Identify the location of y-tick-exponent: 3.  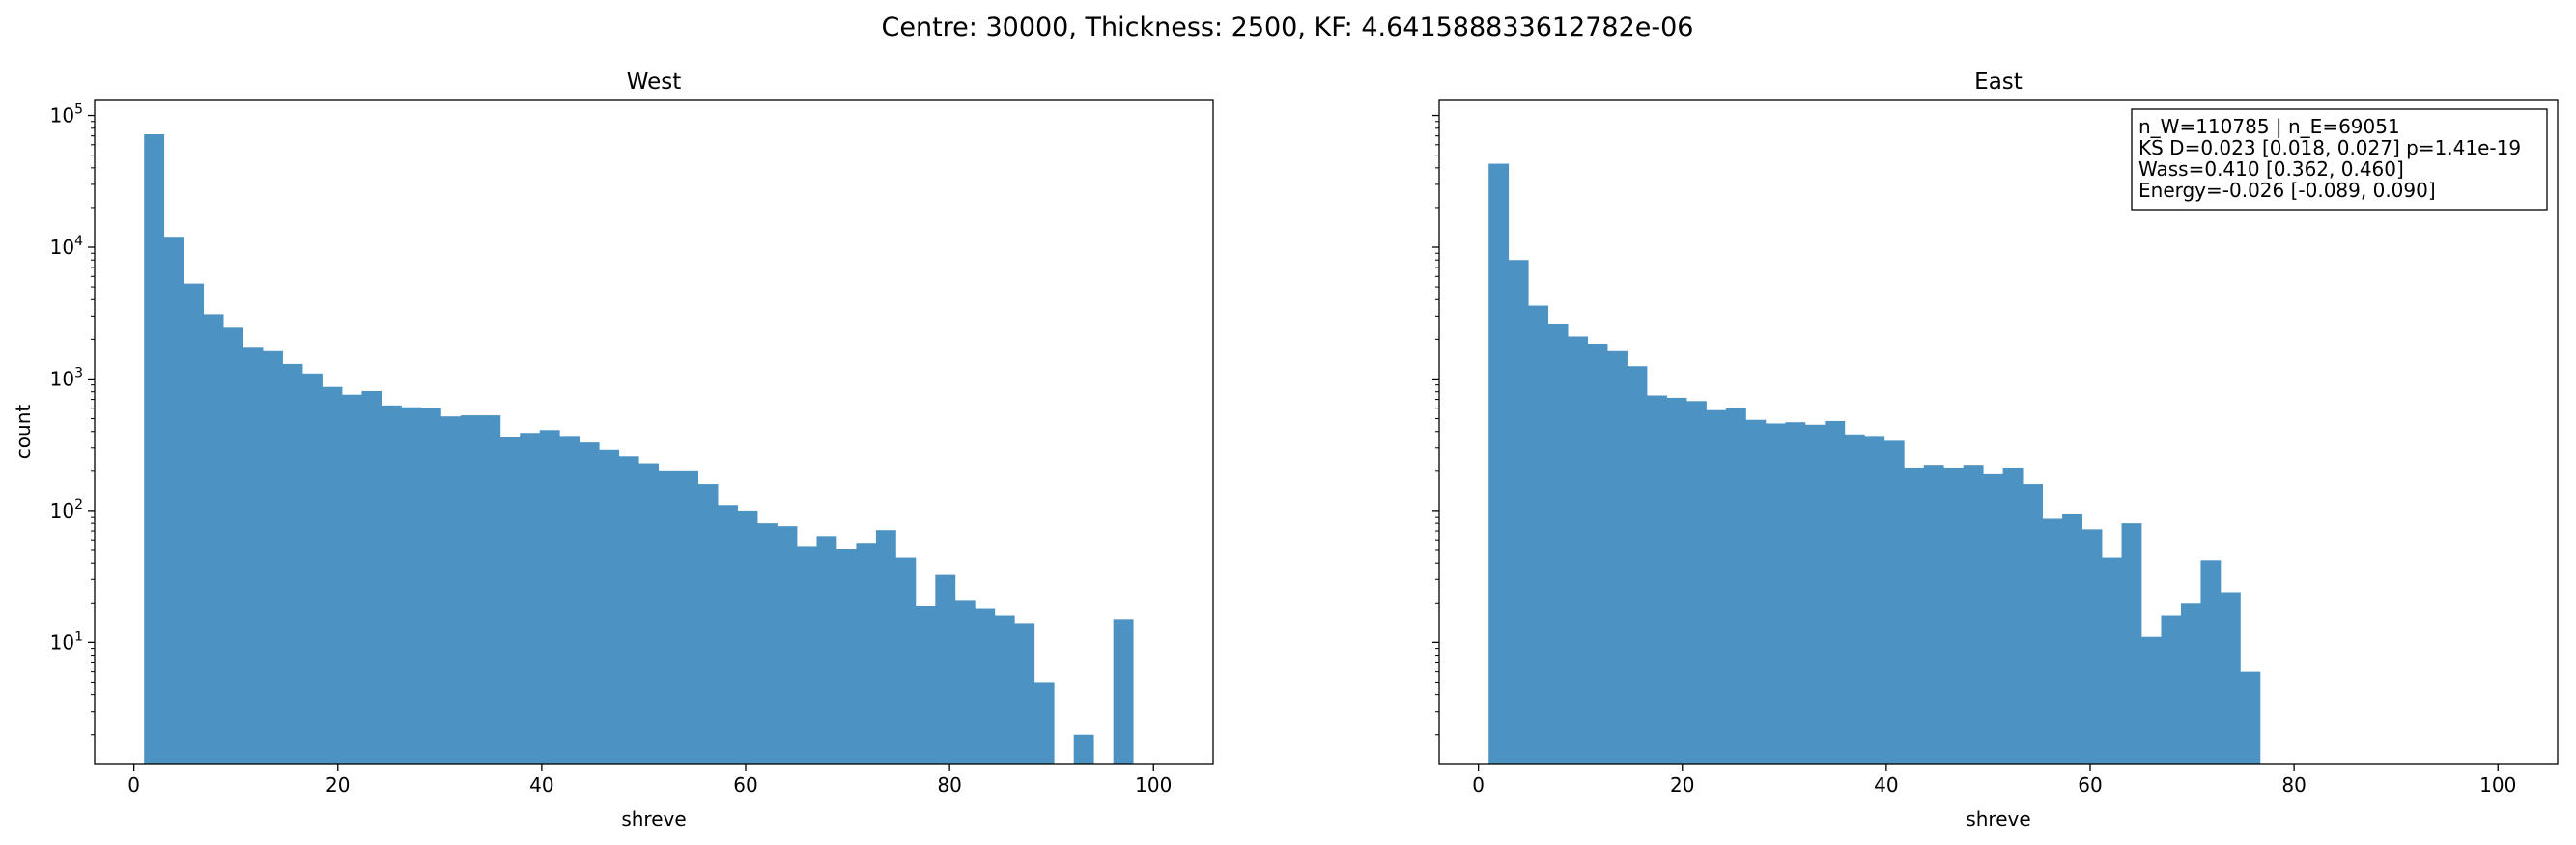
(78, 372).